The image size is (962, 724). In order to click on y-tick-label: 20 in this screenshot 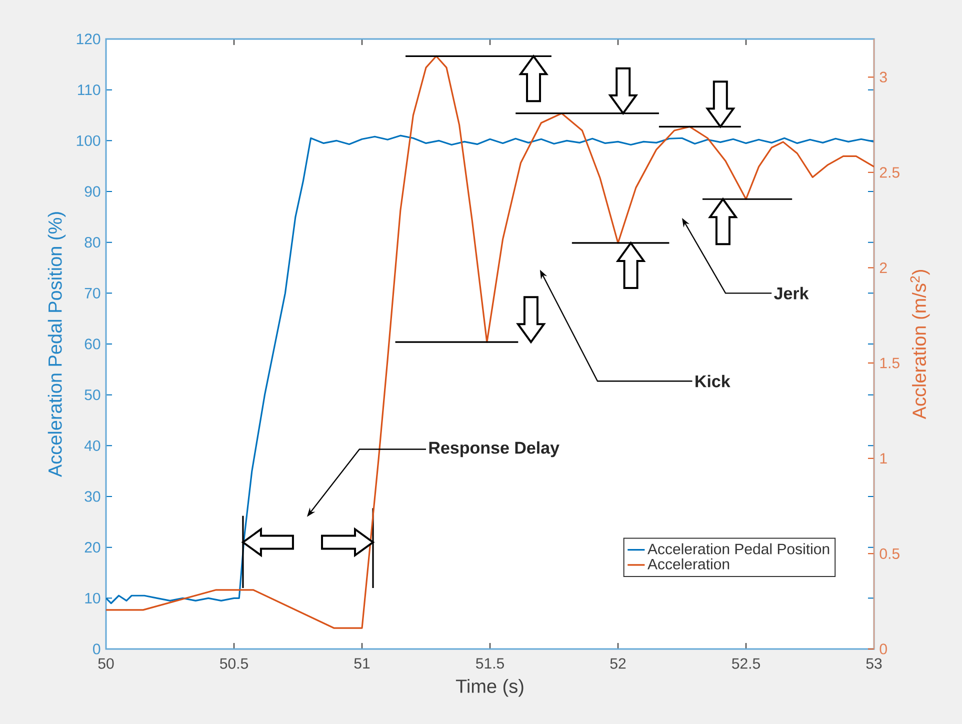, I will do `click(92, 547)`.